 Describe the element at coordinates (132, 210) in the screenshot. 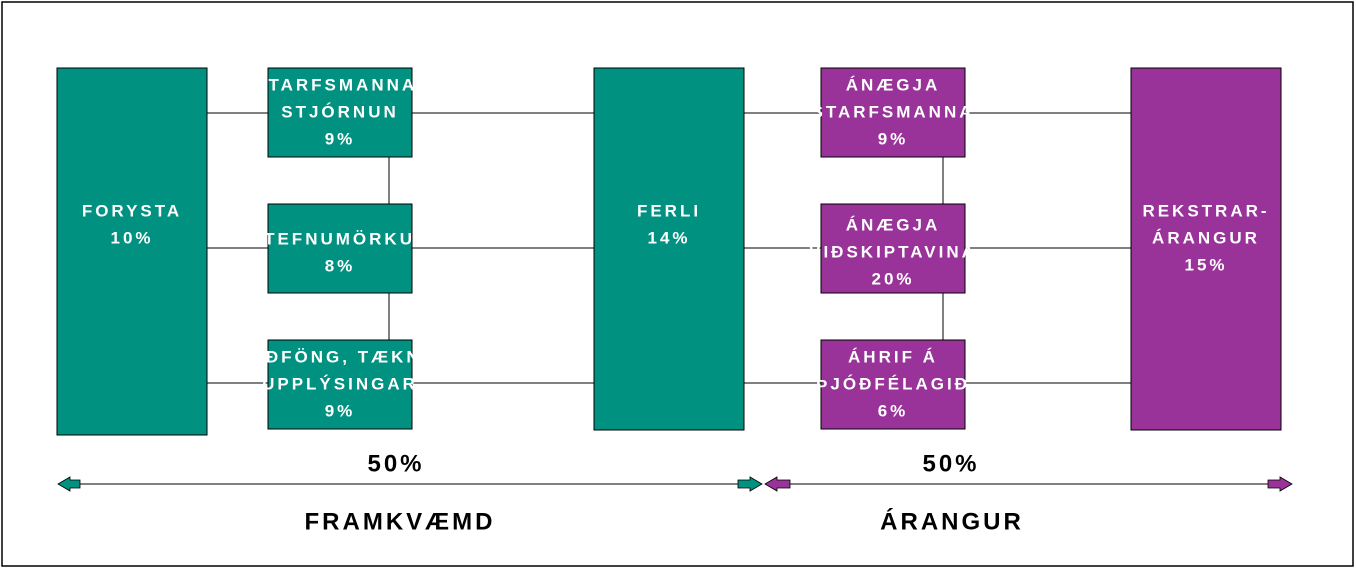

I see `node-label: FORYSTA` at that location.